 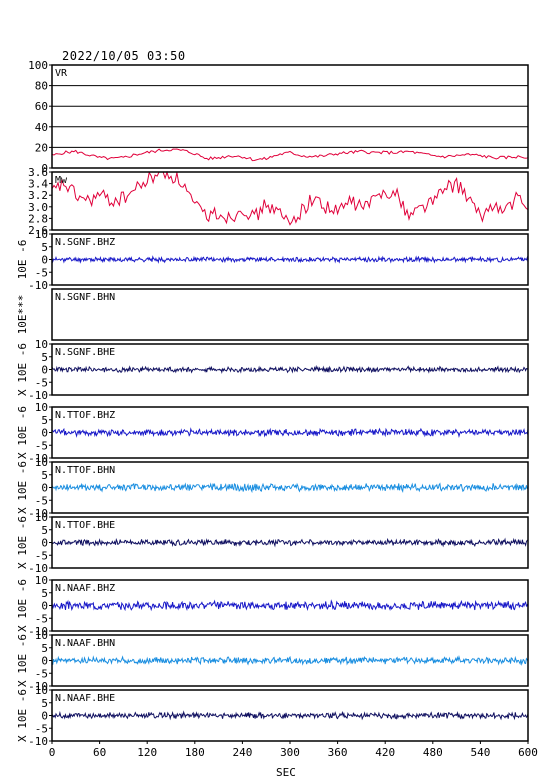 I want to click on x-tick-label: 0, so click(x=52, y=752).